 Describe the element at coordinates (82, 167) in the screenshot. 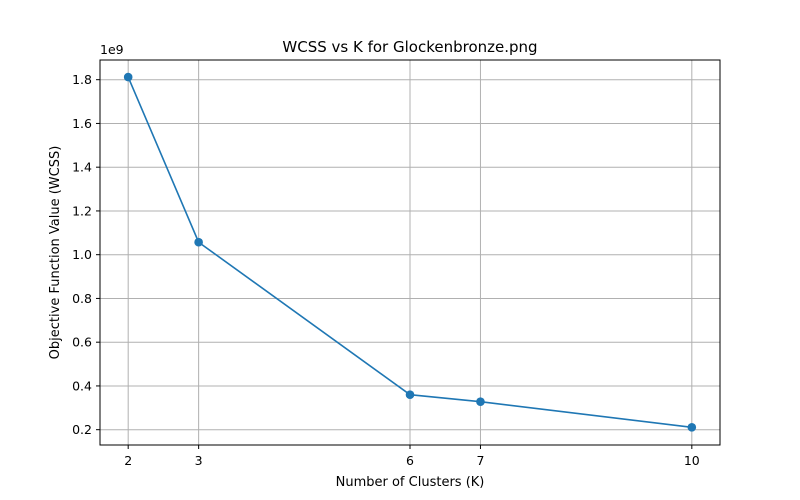

I see `y-tick-label: 1.4` at that location.